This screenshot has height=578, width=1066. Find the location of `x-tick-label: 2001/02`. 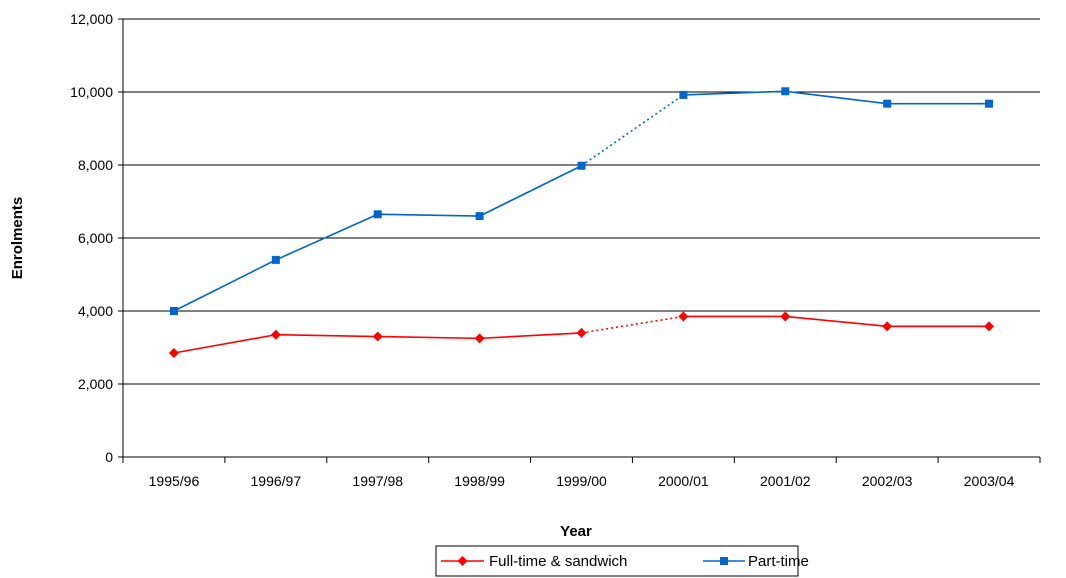

x-tick-label: 2001/02 is located at coordinates (785, 481).